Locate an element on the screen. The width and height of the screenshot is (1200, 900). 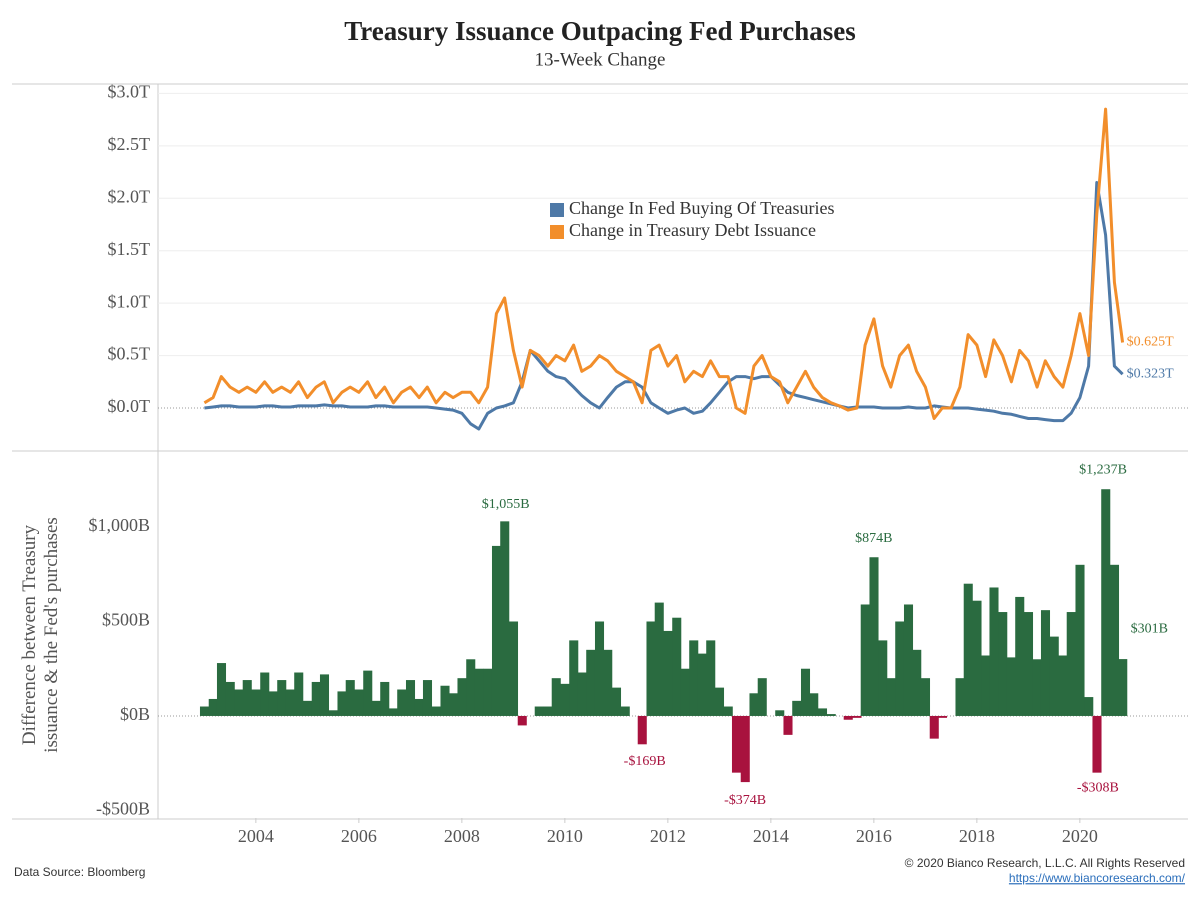
x-tick-label: 2008 is located at coordinates (462, 836).